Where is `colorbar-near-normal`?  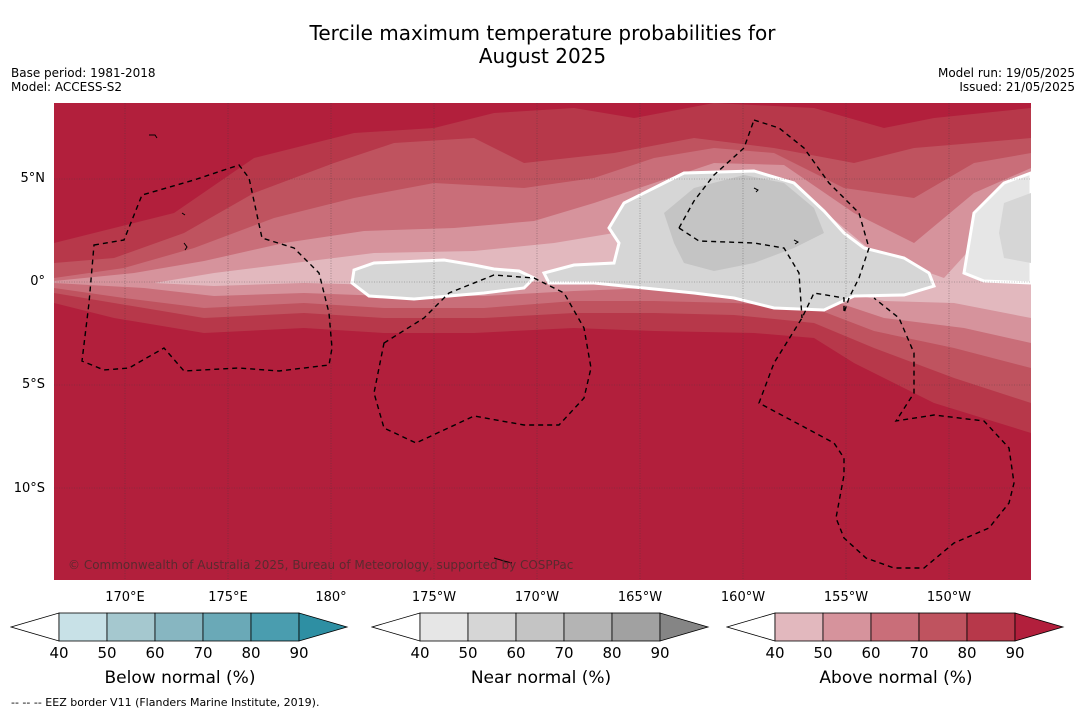 colorbar-near-normal is located at coordinates (540, 627).